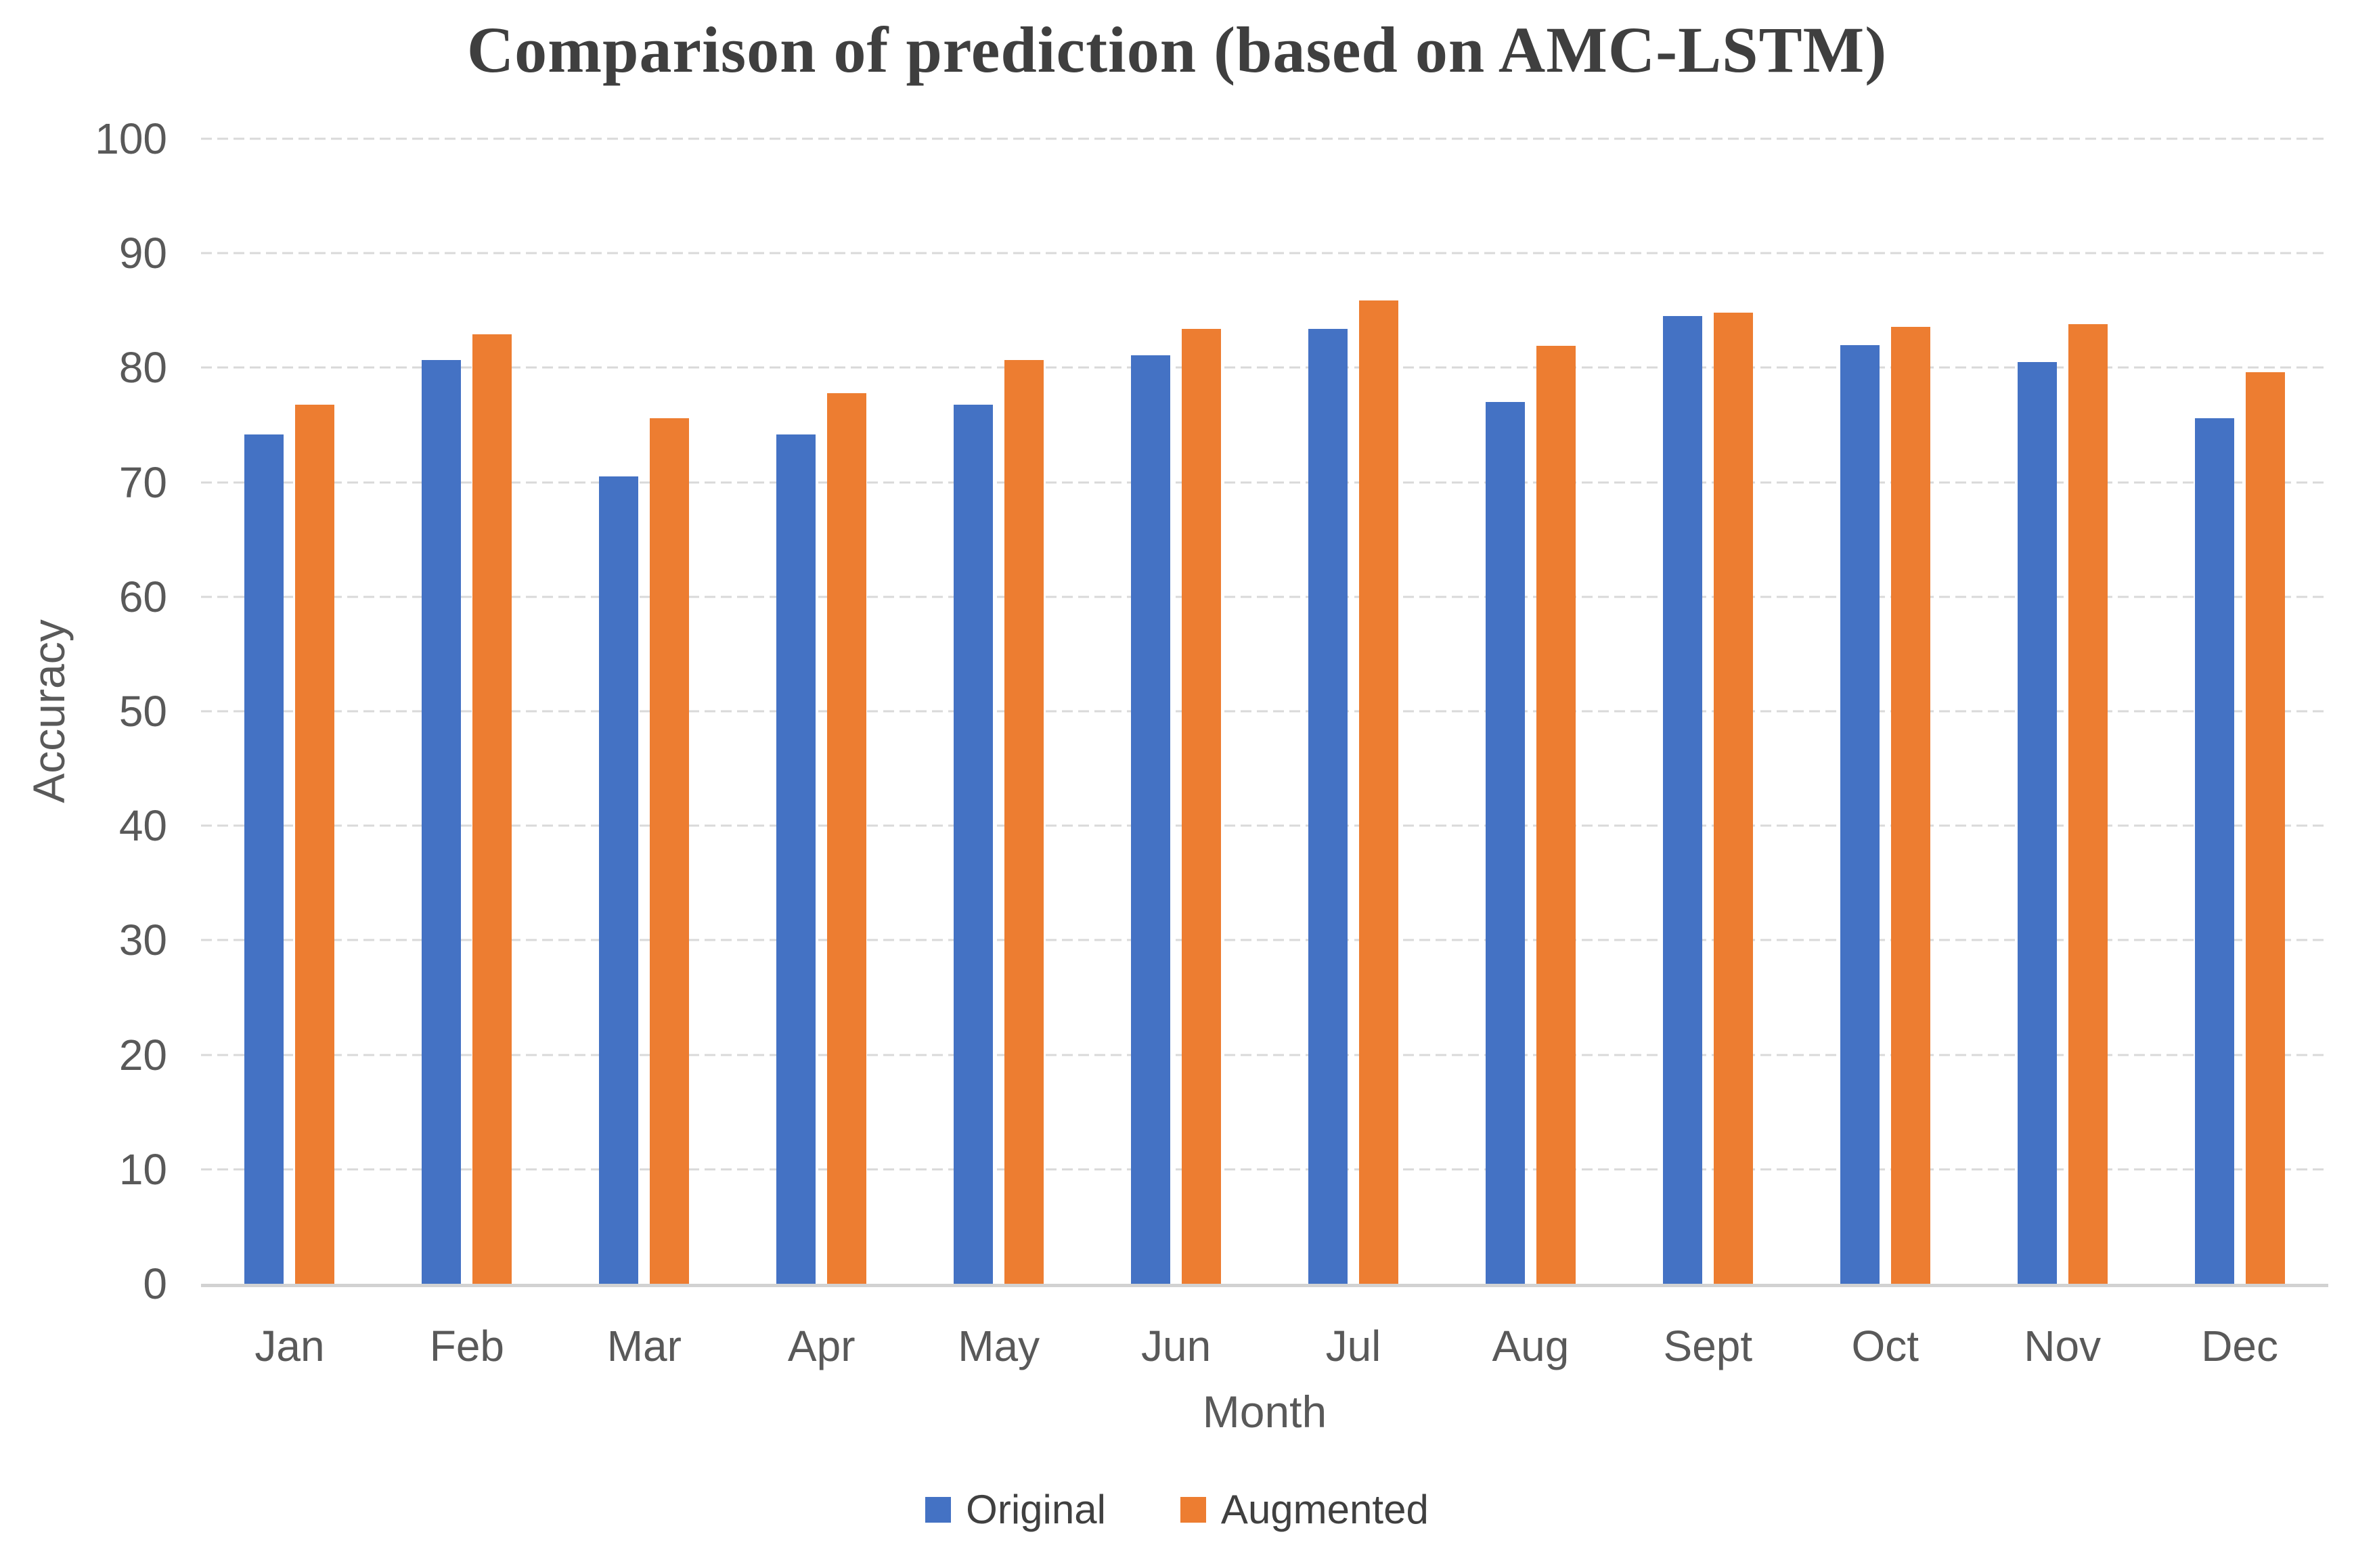 The width and height of the screenshot is (2354, 1568). What do you see at coordinates (1505, 843) in the screenshot?
I see `bar-original-aug` at bounding box center [1505, 843].